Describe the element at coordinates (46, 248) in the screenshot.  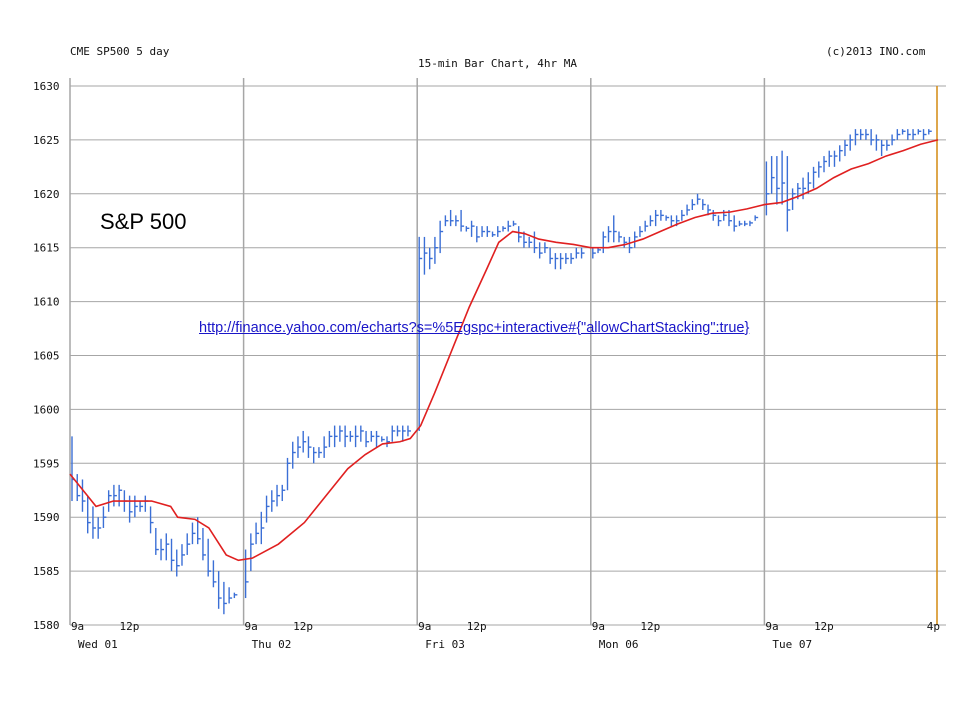
I see `y-tick-label: 1615` at that location.